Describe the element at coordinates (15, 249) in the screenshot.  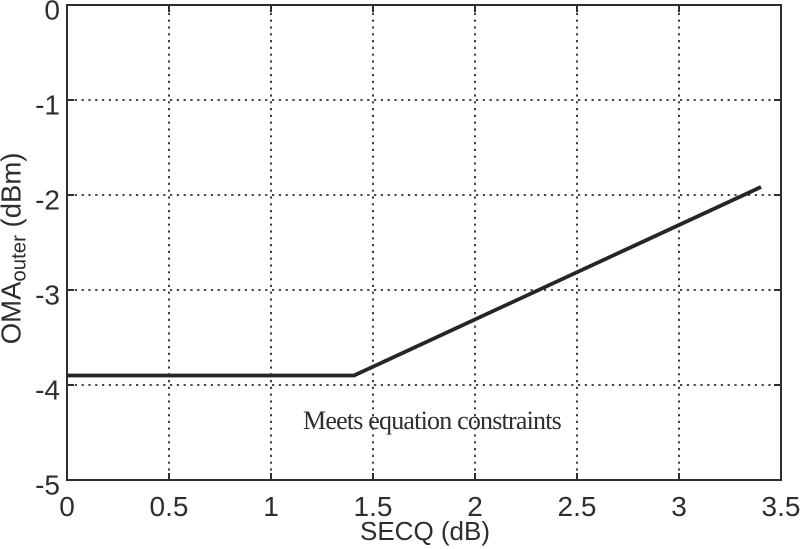
I see `svg-text: OMAouter (dBm)` at that location.